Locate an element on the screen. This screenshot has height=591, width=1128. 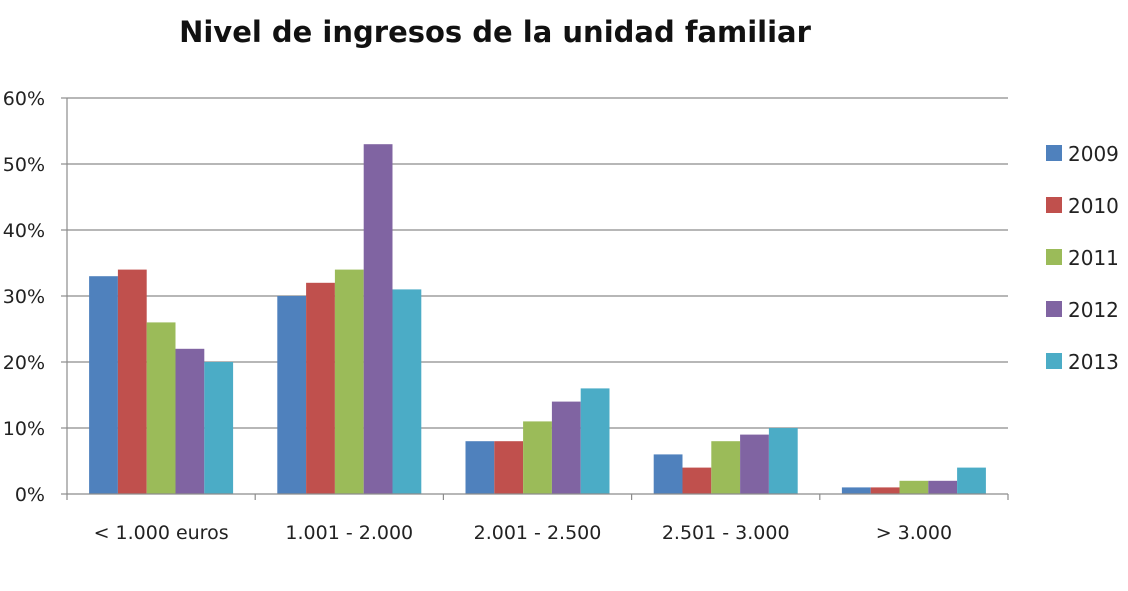
y-tick-label: 20% is located at coordinates (24, 363).